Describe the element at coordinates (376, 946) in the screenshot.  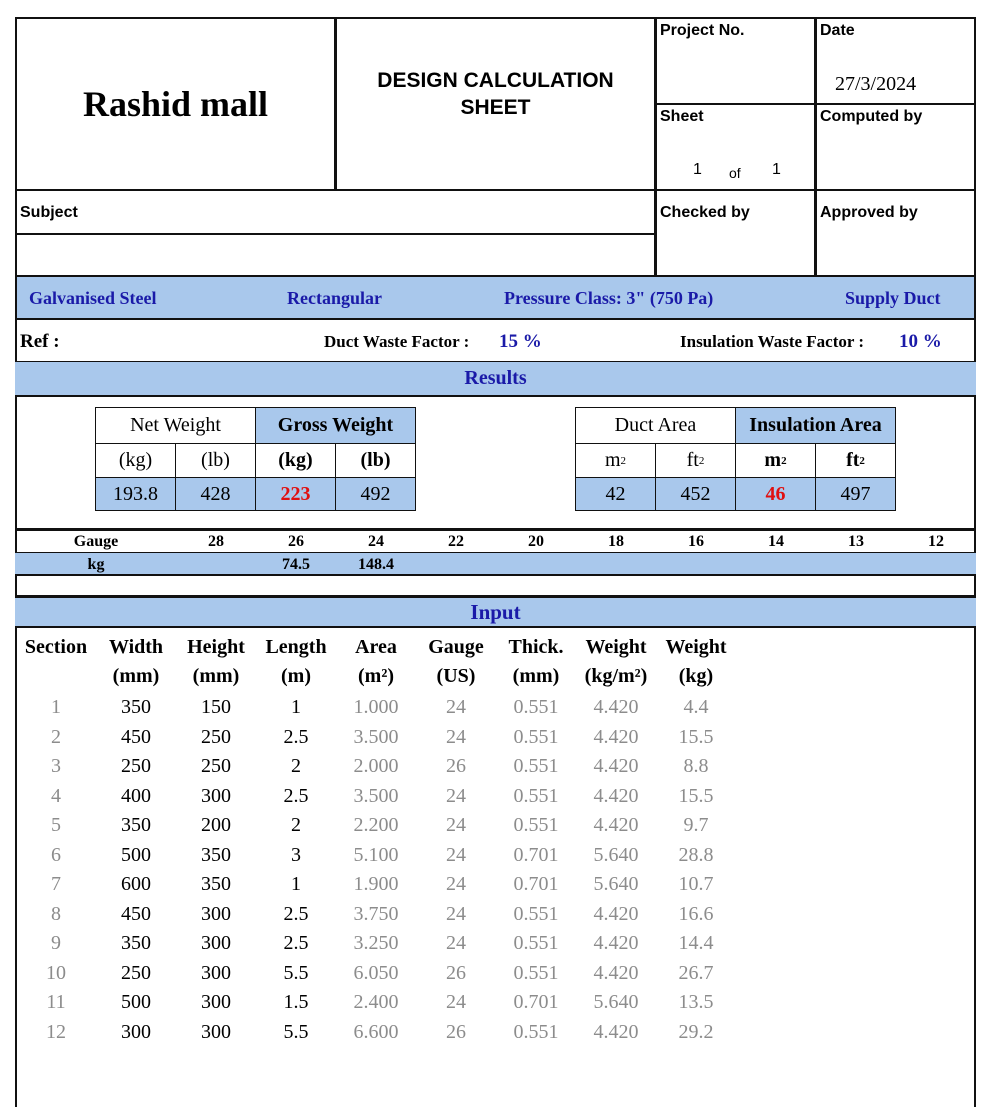
I see `table-row: 9 350 300 2.5 3.250 24 0.551 4.420 14.4` at that location.